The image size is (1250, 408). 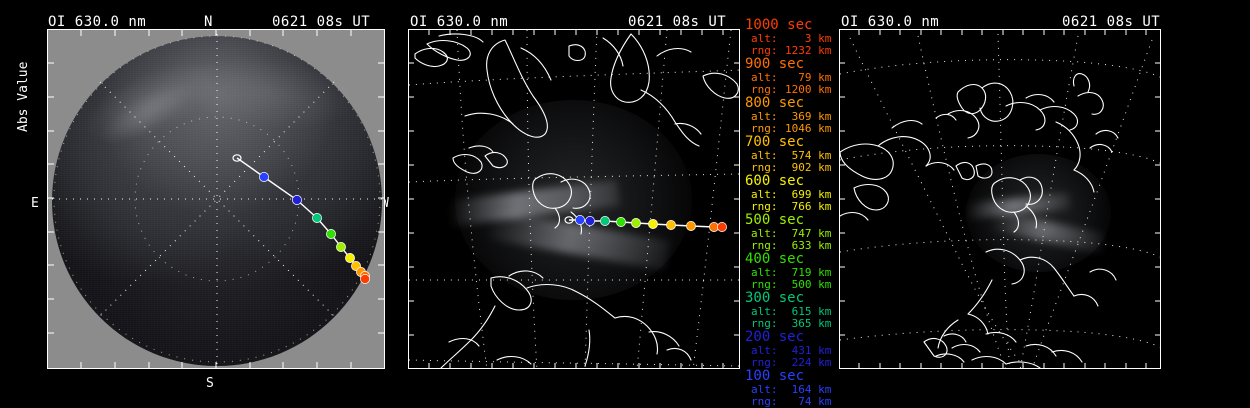 I want to click on legend-entry: 500 sec alt: 747 km rng: 633 km, so click(x=791, y=232).